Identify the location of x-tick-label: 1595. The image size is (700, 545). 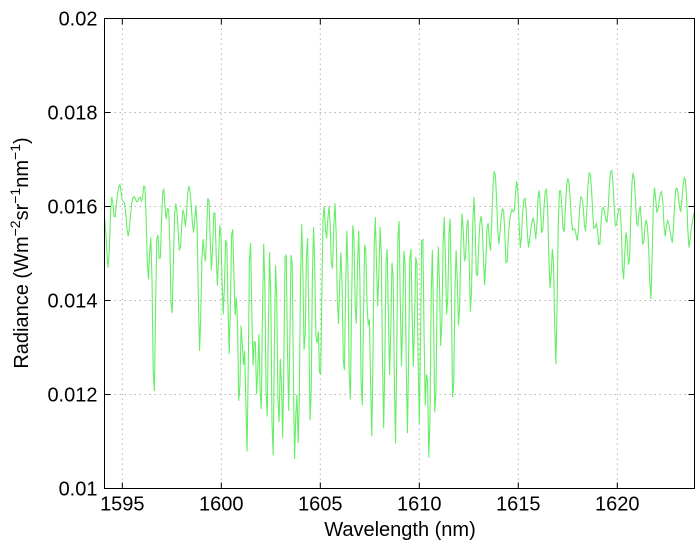
(122, 505).